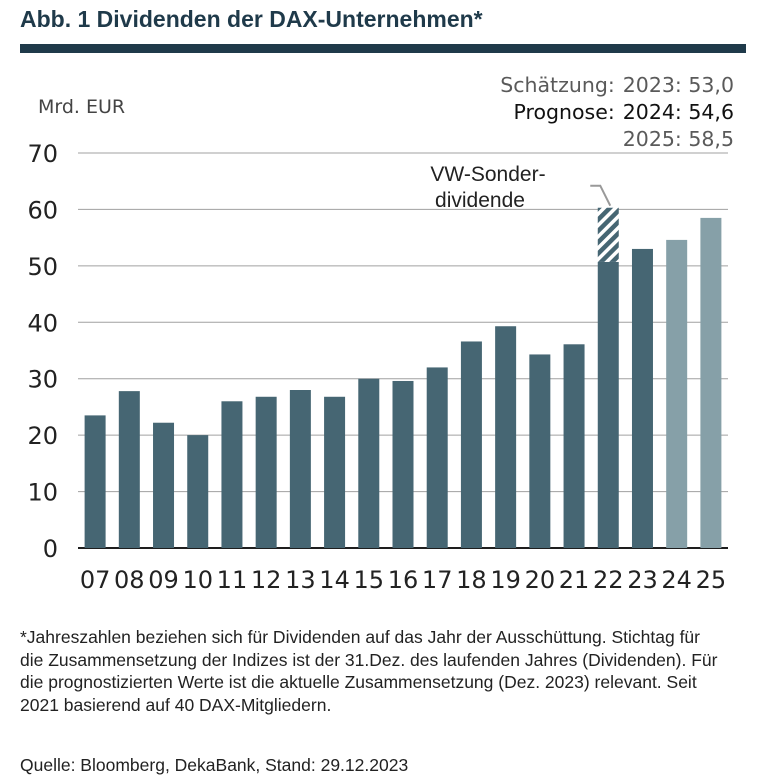 The width and height of the screenshot is (760, 782). I want to click on estimate-value: 2023: 53,0, so click(678, 85).